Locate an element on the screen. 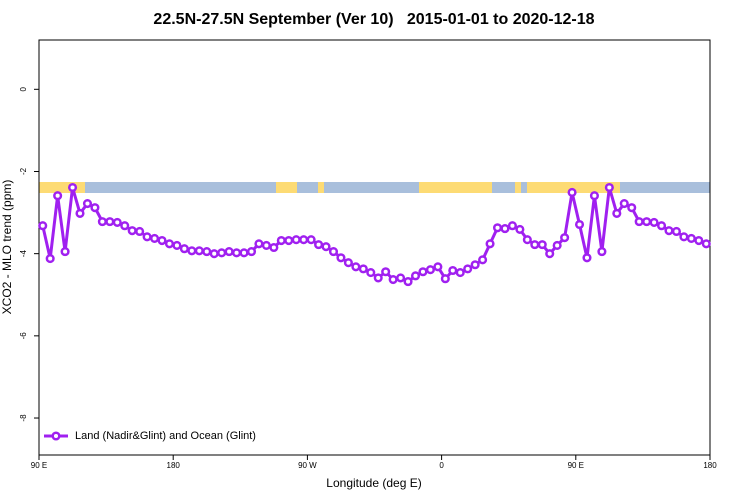 This screenshot has height=500, width=750. x-axis-label: Longitude (deg E) is located at coordinates (373, 483).